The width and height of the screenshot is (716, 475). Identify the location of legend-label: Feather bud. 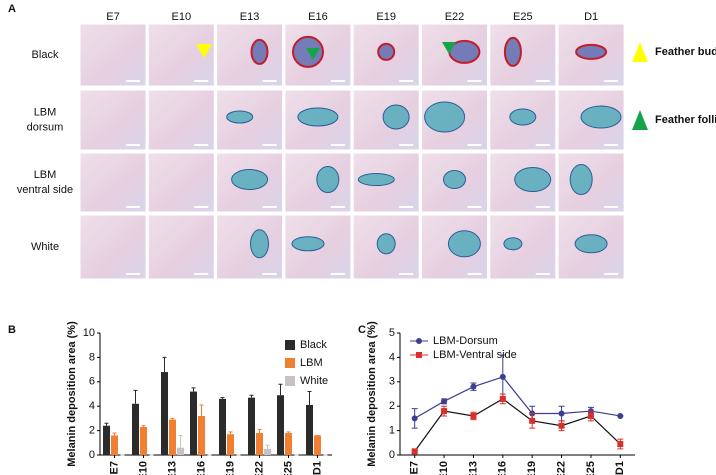
(685, 52).